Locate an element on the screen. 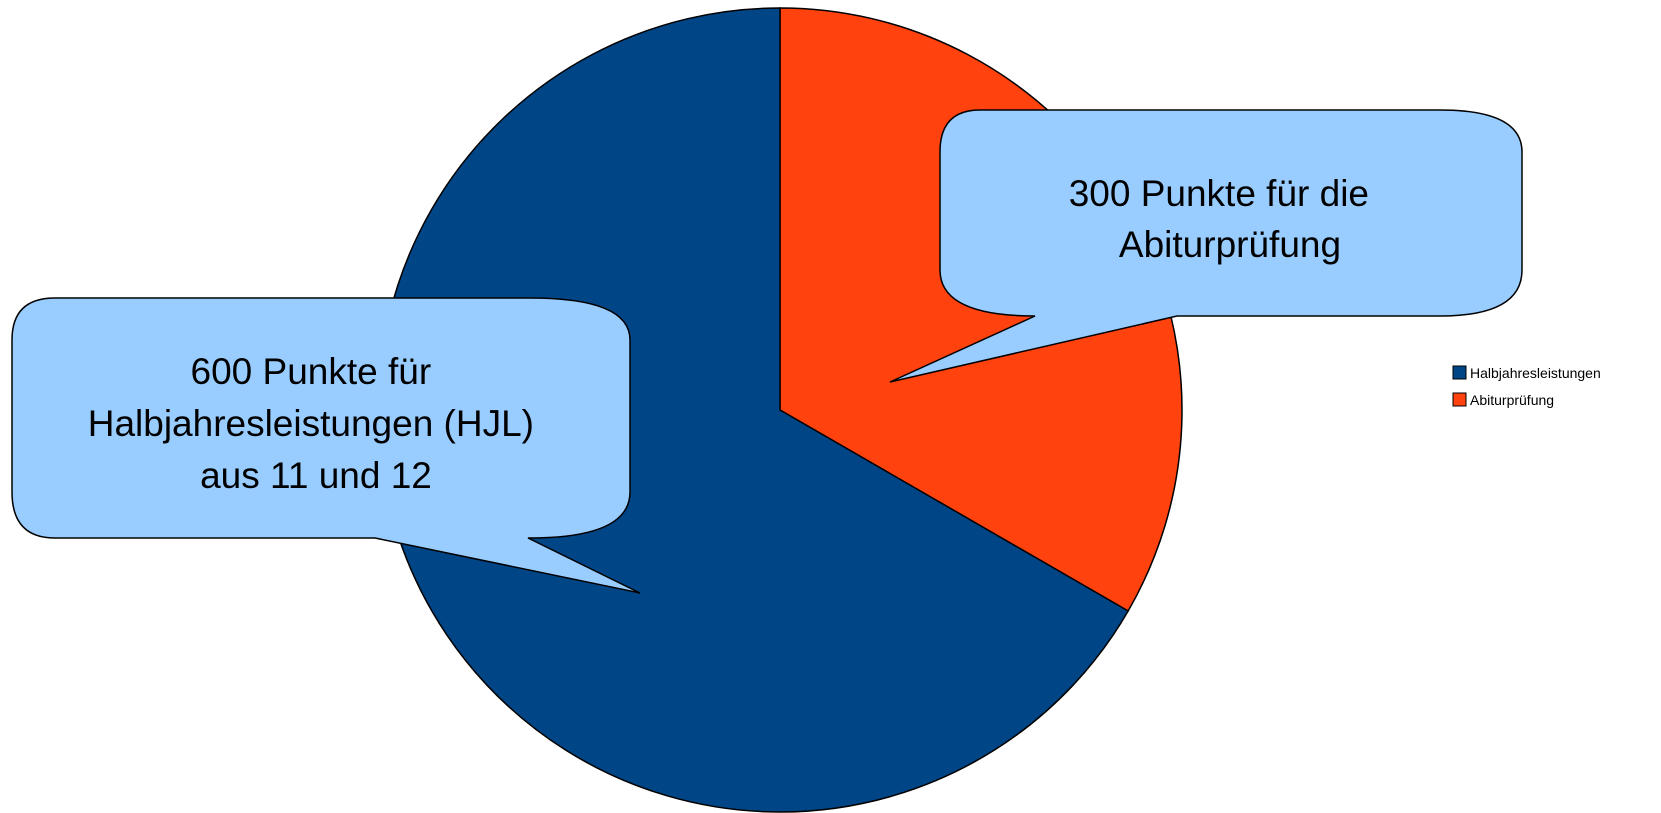 The width and height of the screenshot is (1661, 813). svg-text:300 Punkte für die Abitu: 300 Punkte für die Abiturprüfung is located at coordinates (1224, 219).